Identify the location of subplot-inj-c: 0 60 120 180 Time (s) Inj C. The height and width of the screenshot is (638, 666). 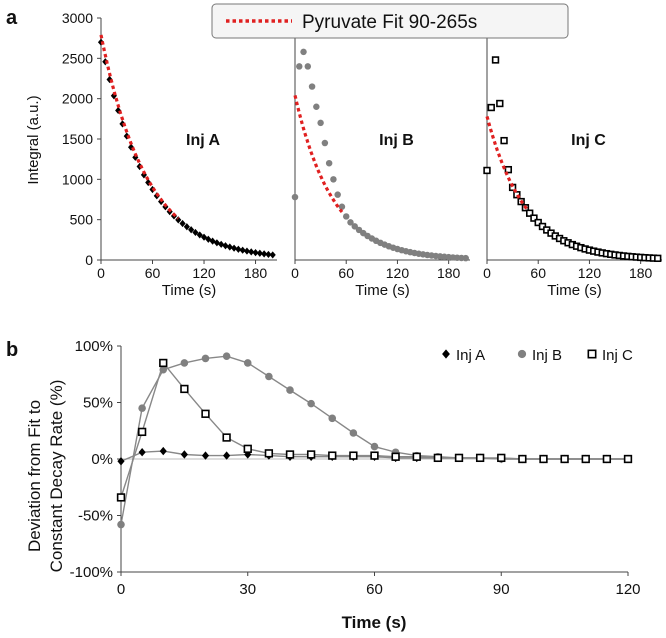
(572, 158).